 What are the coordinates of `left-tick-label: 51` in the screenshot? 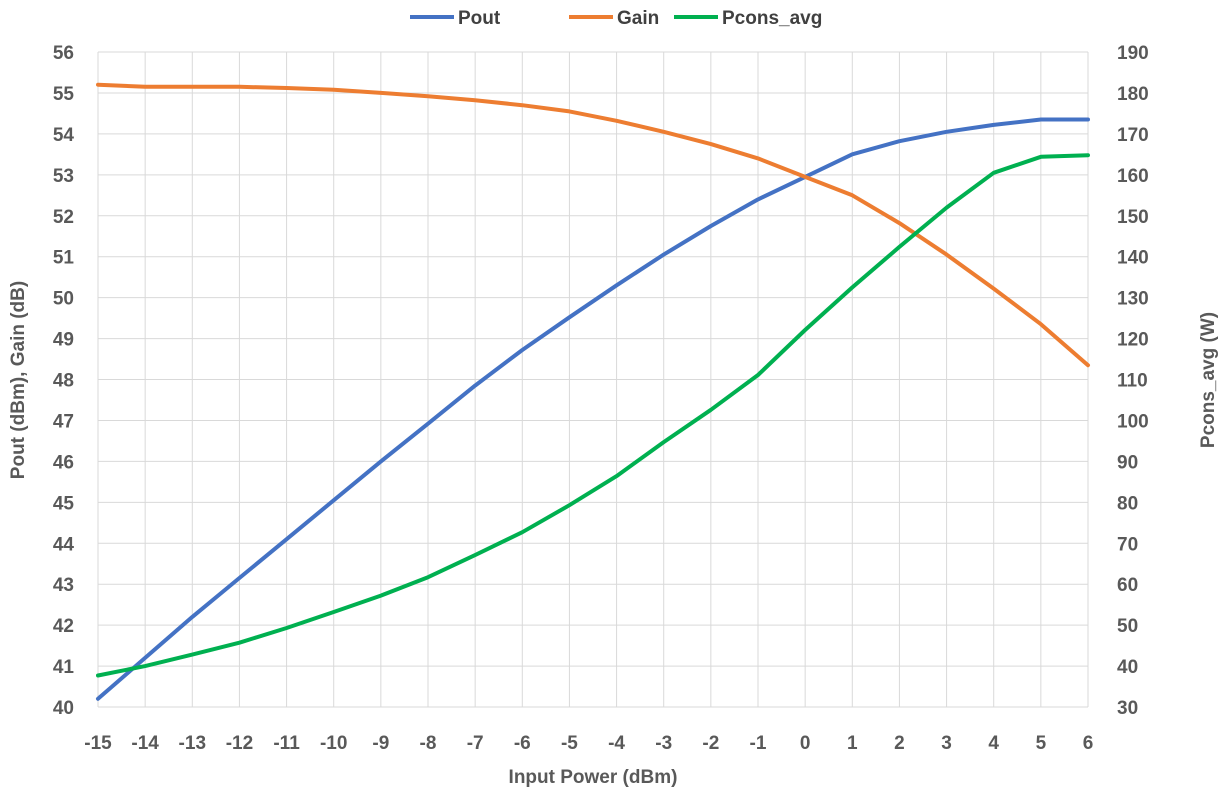 It's located at (64, 258).